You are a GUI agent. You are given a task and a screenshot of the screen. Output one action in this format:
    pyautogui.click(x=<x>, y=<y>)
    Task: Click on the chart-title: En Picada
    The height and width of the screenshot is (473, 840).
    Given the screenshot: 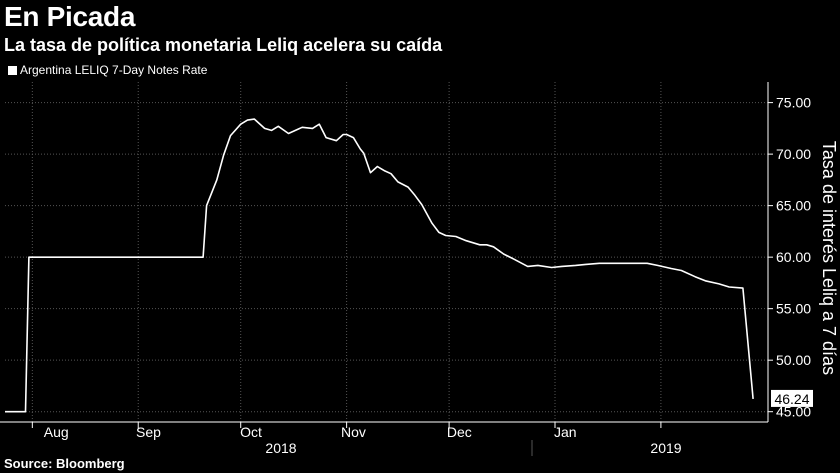 What is the action you would take?
    pyautogui.click(x=70, y=16)
    